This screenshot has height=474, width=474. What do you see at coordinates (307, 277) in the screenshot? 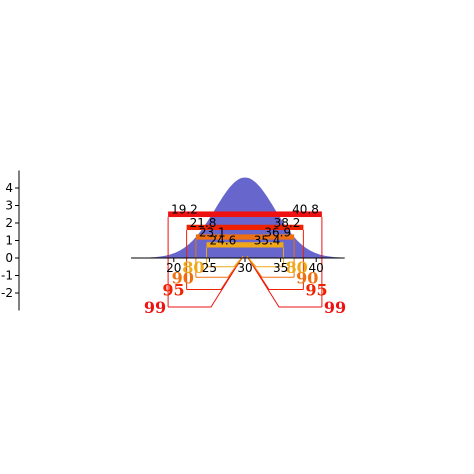
I see `confidence-label-right-90: 90` at bounding box center [307, 277].